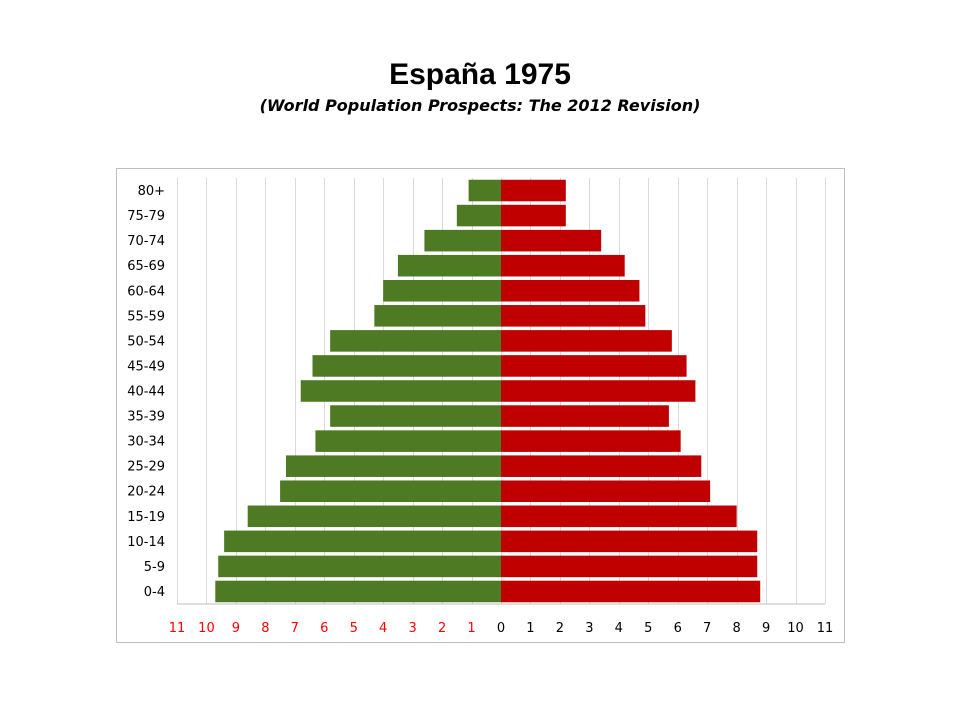 Image resolution: width=960 pixels, height=720 pixels. What do you see at coordinates (146, 216) in the screenshot?
I see `category-label: 75-79` at bounding box center [146, 216].